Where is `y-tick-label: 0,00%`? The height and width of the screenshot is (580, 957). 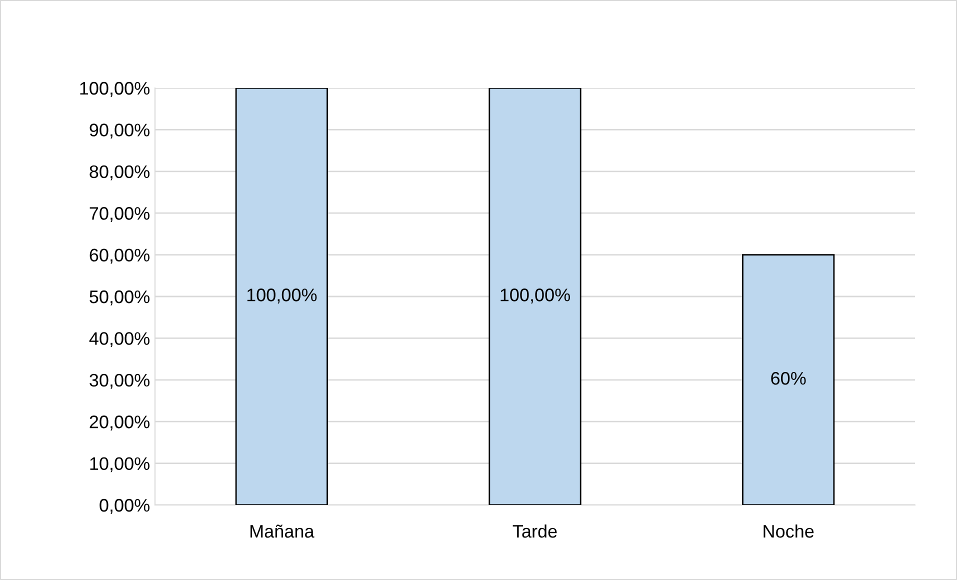 y-tick-label: 0,00% is located at coordinates (125, 506).